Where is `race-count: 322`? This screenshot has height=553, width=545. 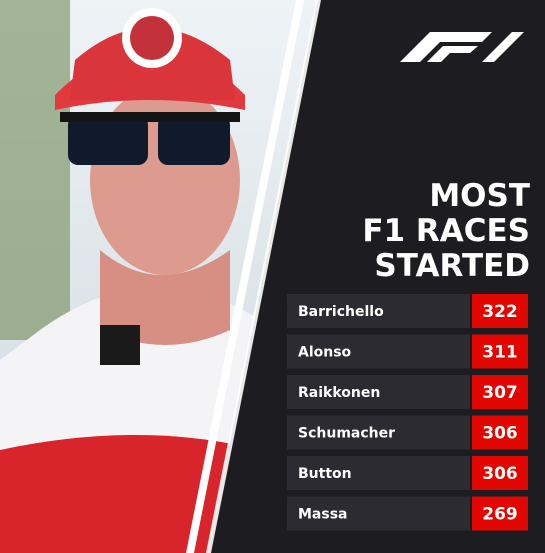 race-count: 322 is located at coordinates (500, 312).